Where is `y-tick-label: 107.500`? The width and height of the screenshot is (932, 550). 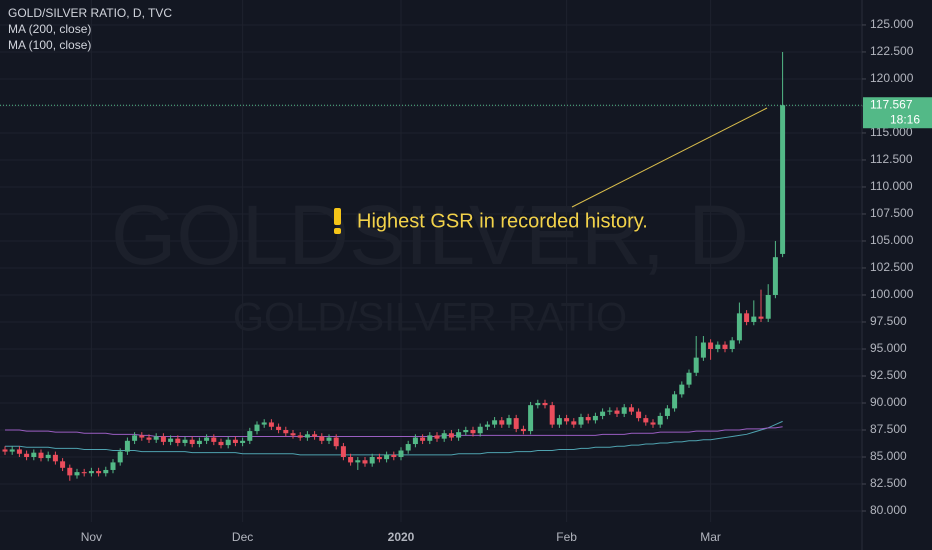 y-tick-label: 107.500 is located at coordinates (892, 213).